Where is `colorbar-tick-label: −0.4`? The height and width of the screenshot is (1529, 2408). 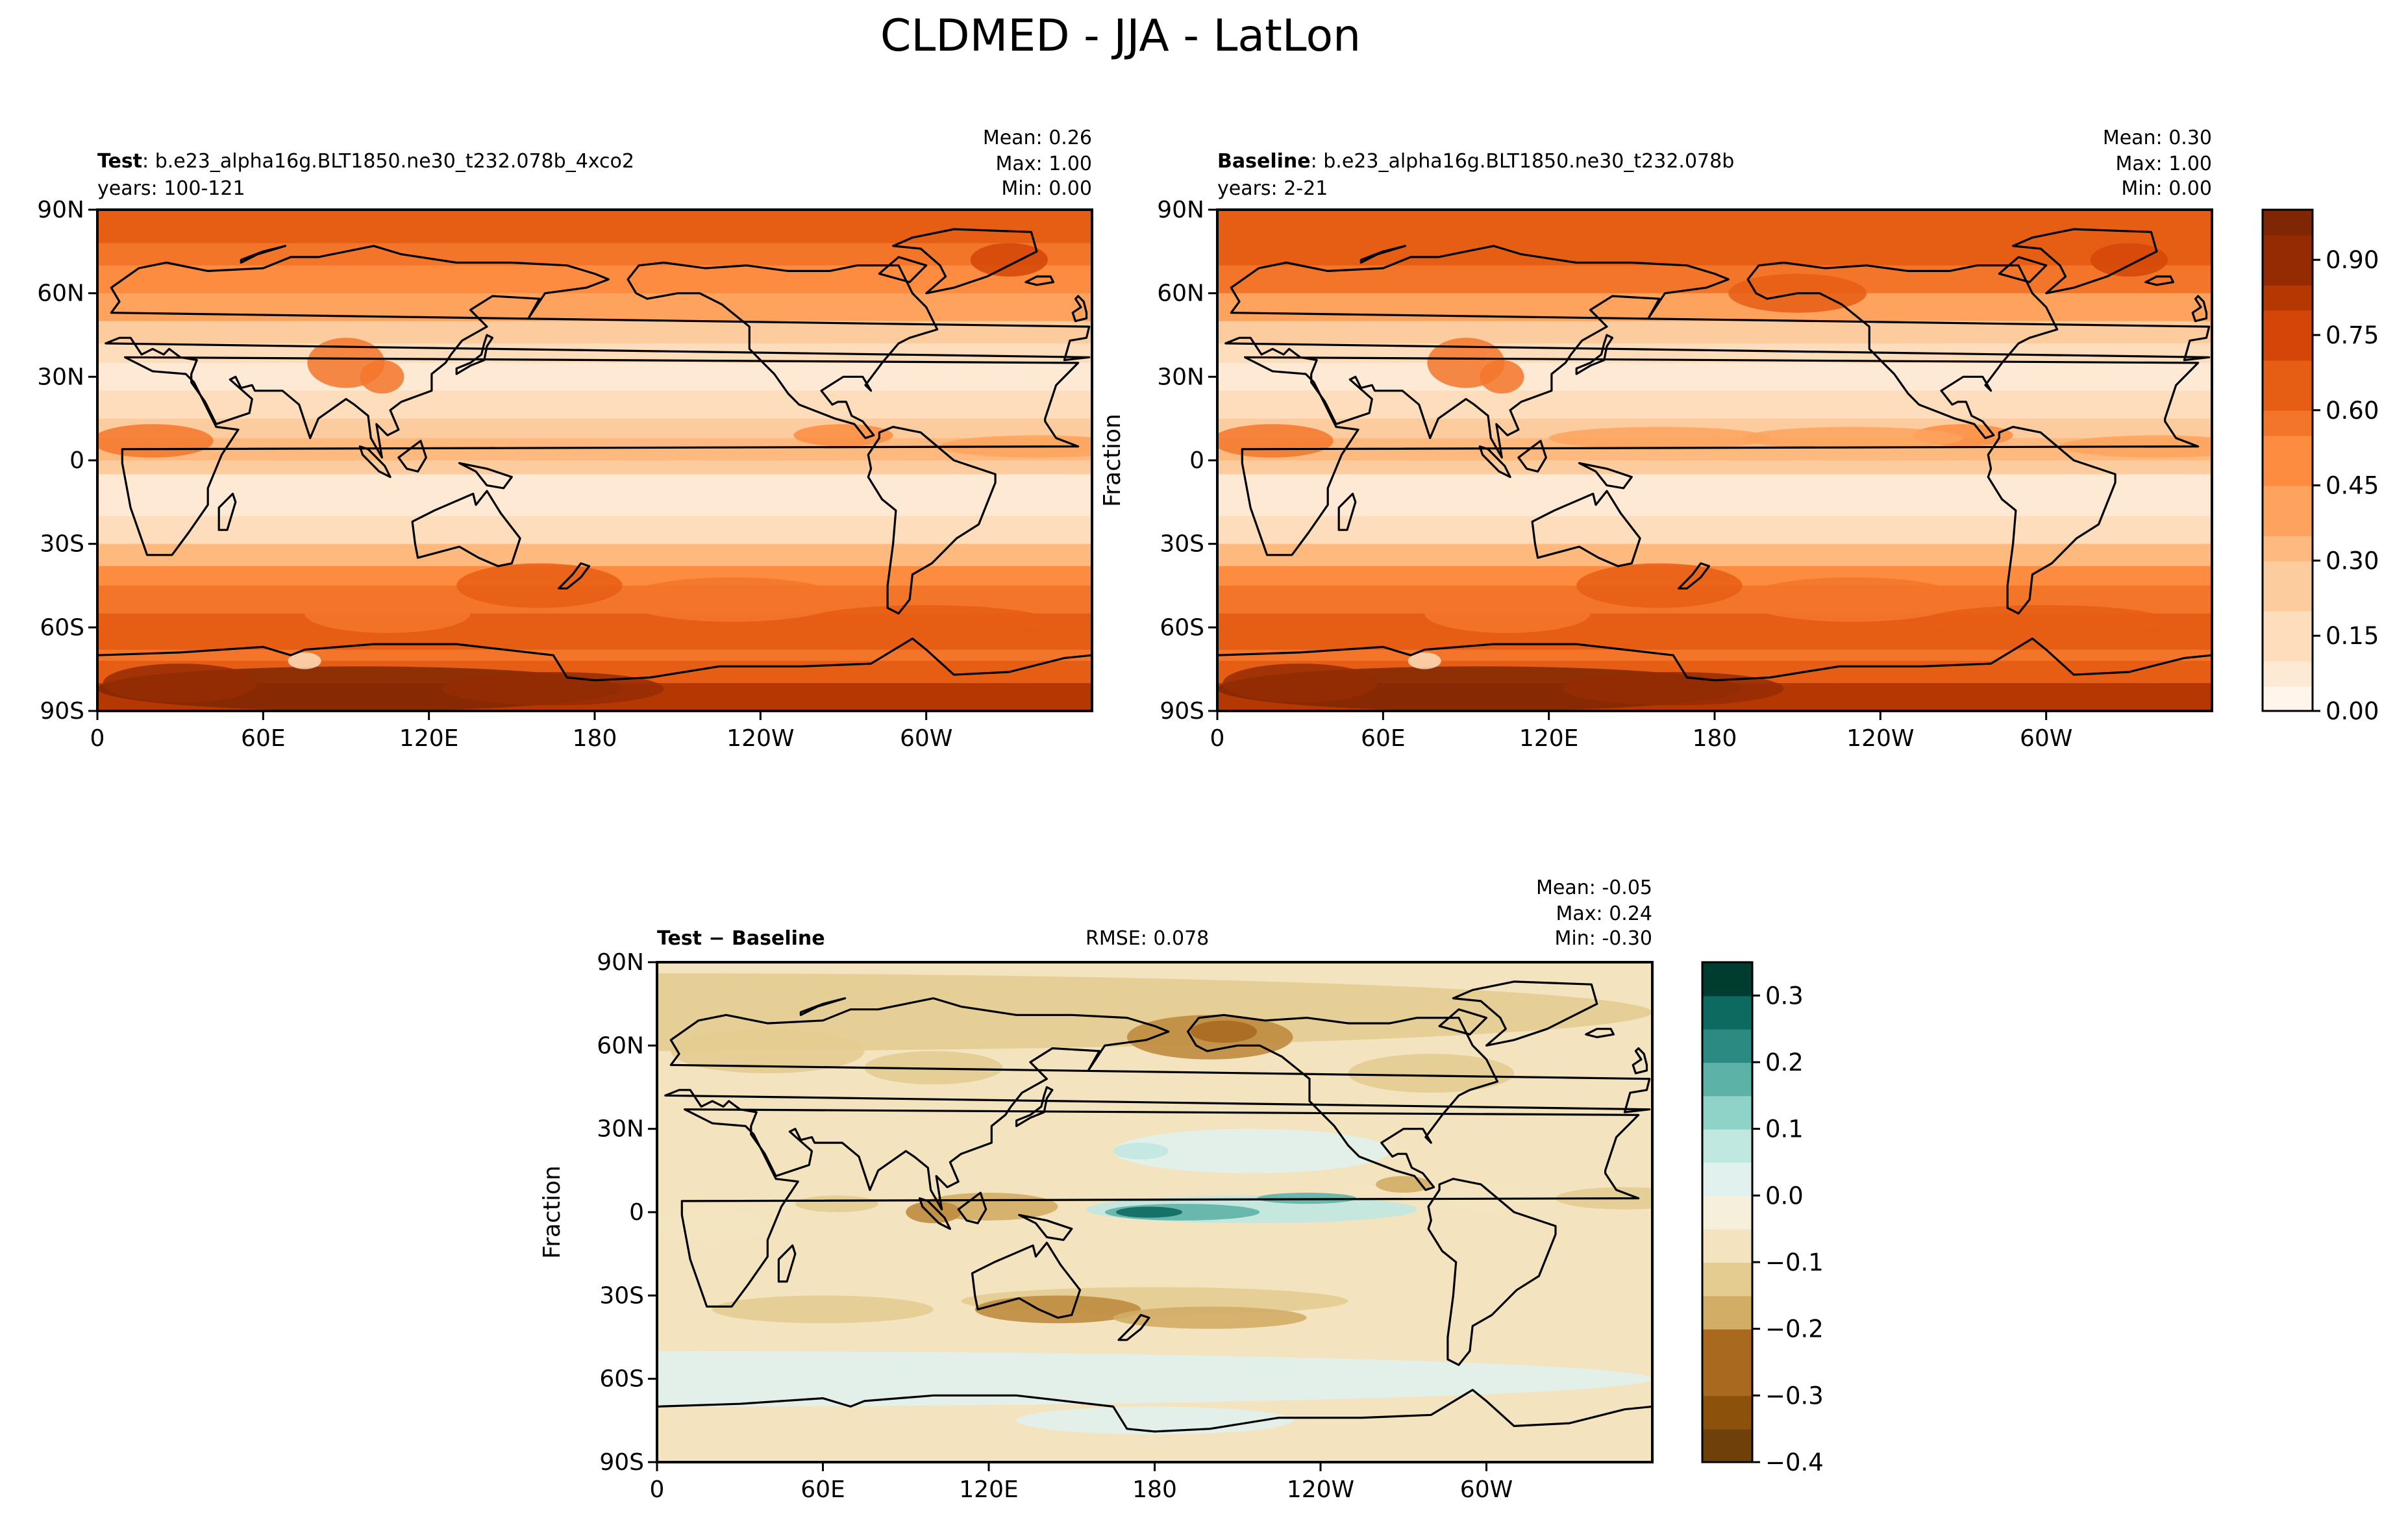
colorbar-tick-label: −0.4 is located at coordinates (1794, 1462).